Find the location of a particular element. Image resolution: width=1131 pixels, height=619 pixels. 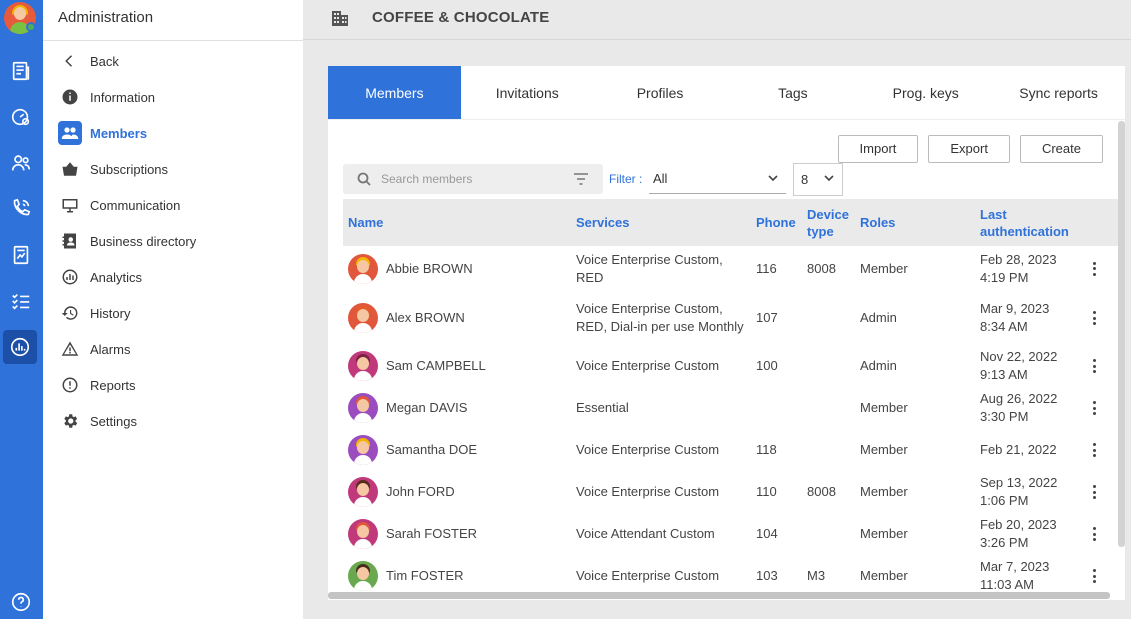

member-device-type is located at coordinates (828, 318).